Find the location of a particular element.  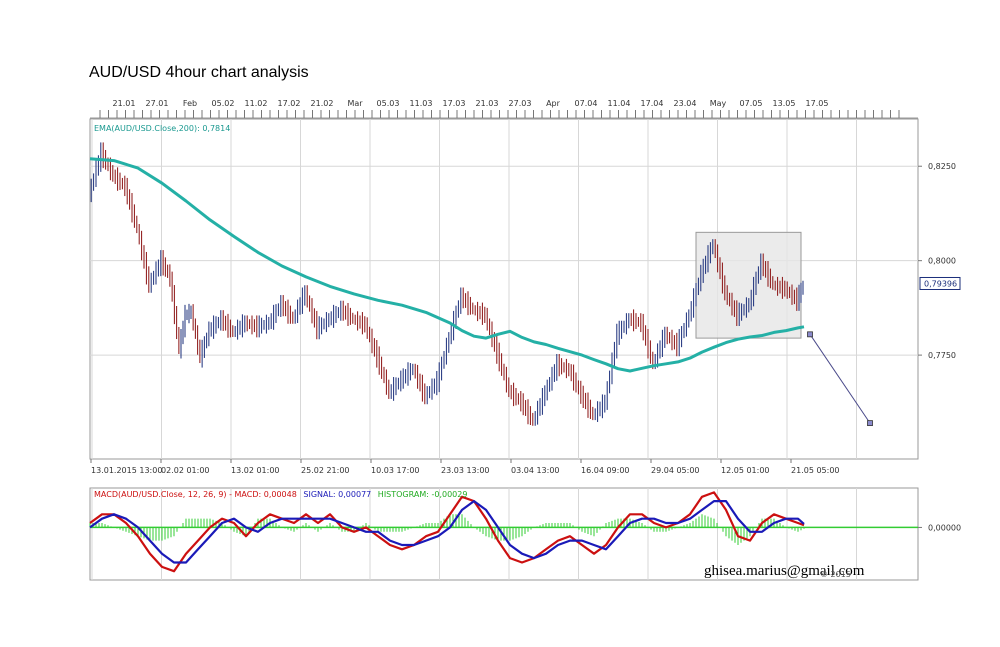

current-price-label: 0,79396 is located at coordinates (940, 283).